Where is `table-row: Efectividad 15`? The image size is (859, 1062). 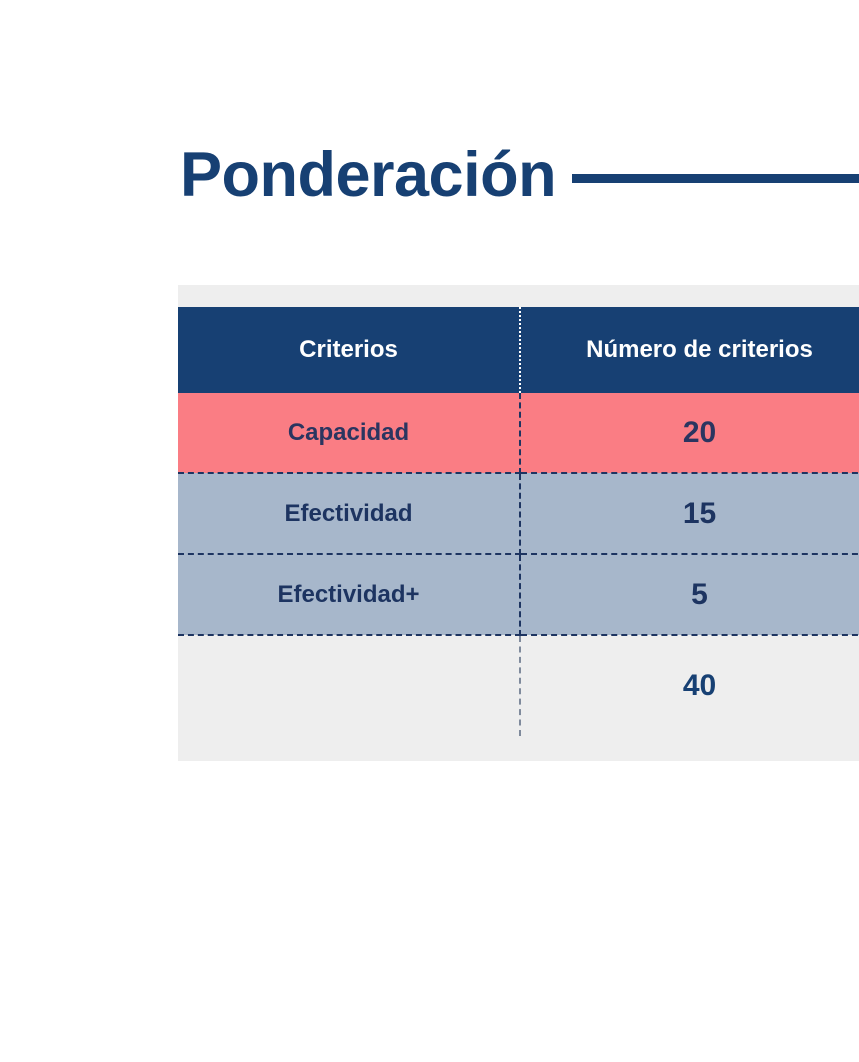 table-row: Efectividad 15 is located at coordinates (518, 514).